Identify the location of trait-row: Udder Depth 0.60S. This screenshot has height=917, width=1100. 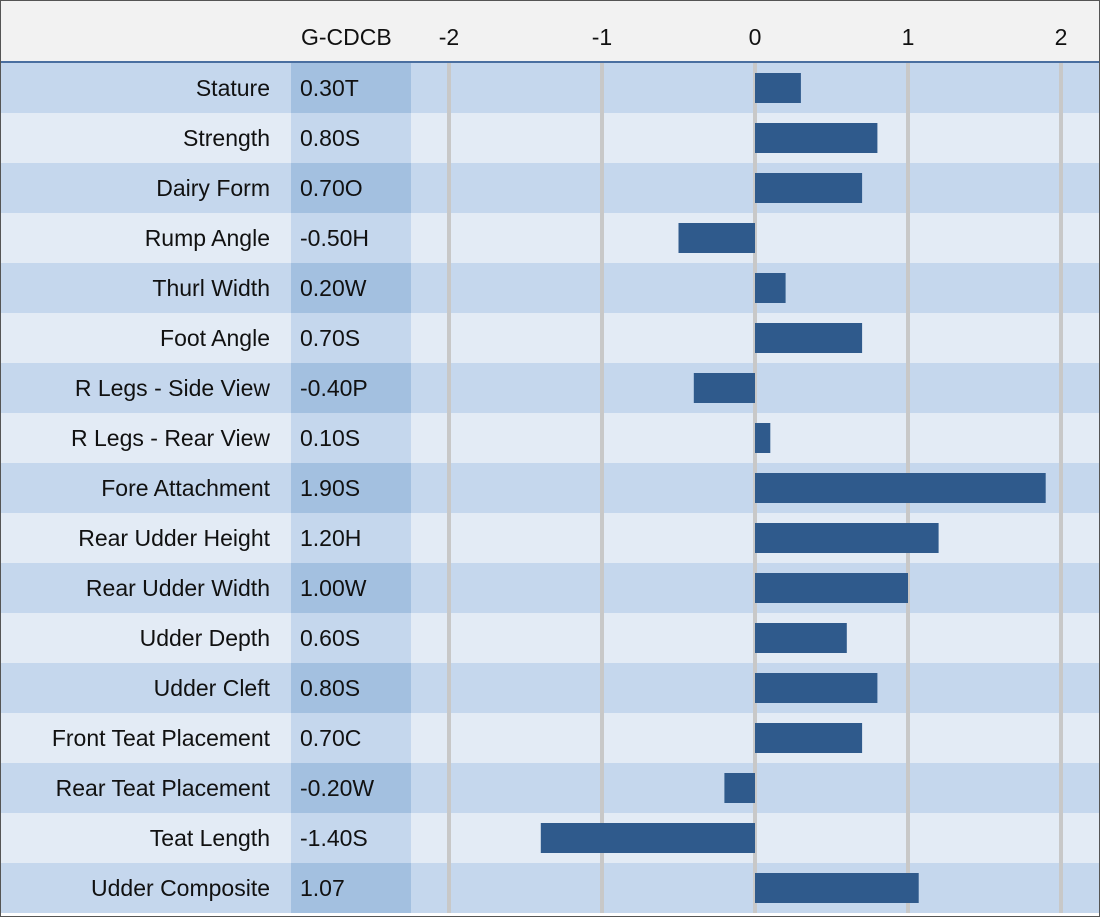
(550, 638).